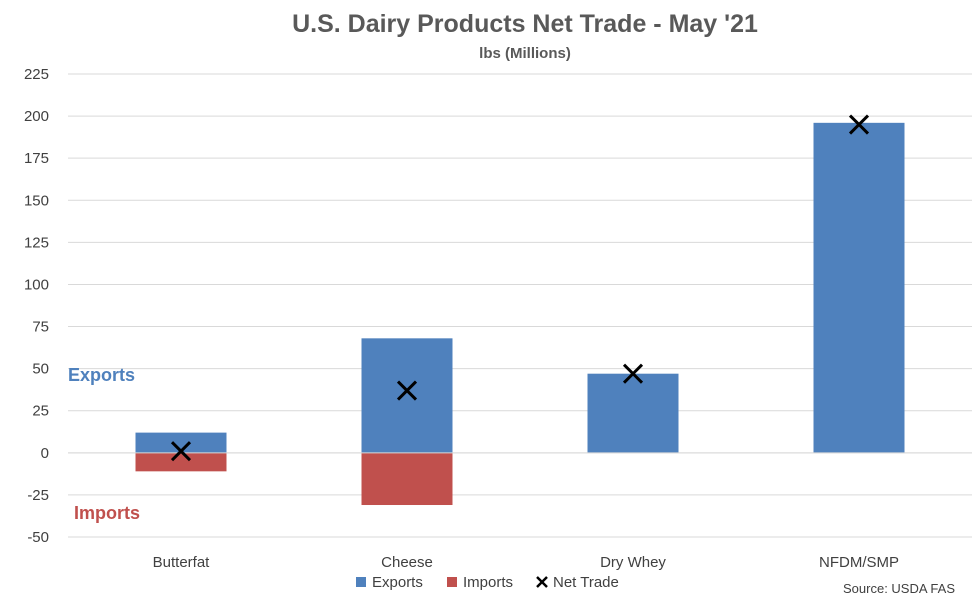 The height and width of the screenshot is (601, 975). What do you see at coordinates (40, 327) in the screenshot?
I see `y-tick-label: 75` at bounding box center [40, 327].